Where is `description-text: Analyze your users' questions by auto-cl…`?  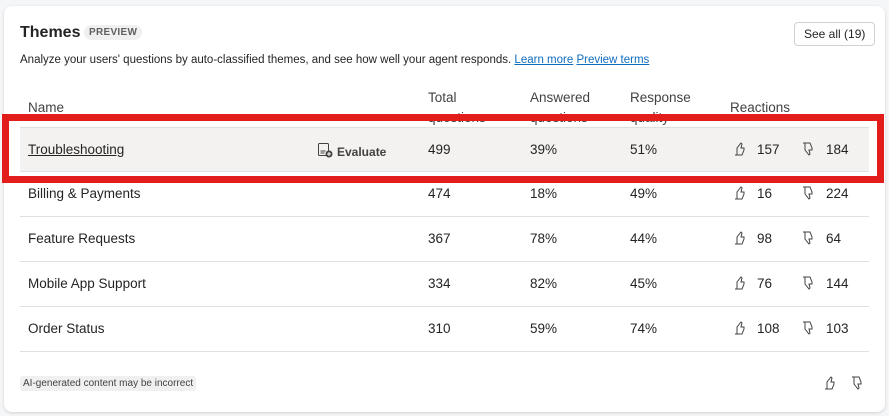
description-text: Analyze your users' questions by auto-cl… is located at coordinates (266, 60).